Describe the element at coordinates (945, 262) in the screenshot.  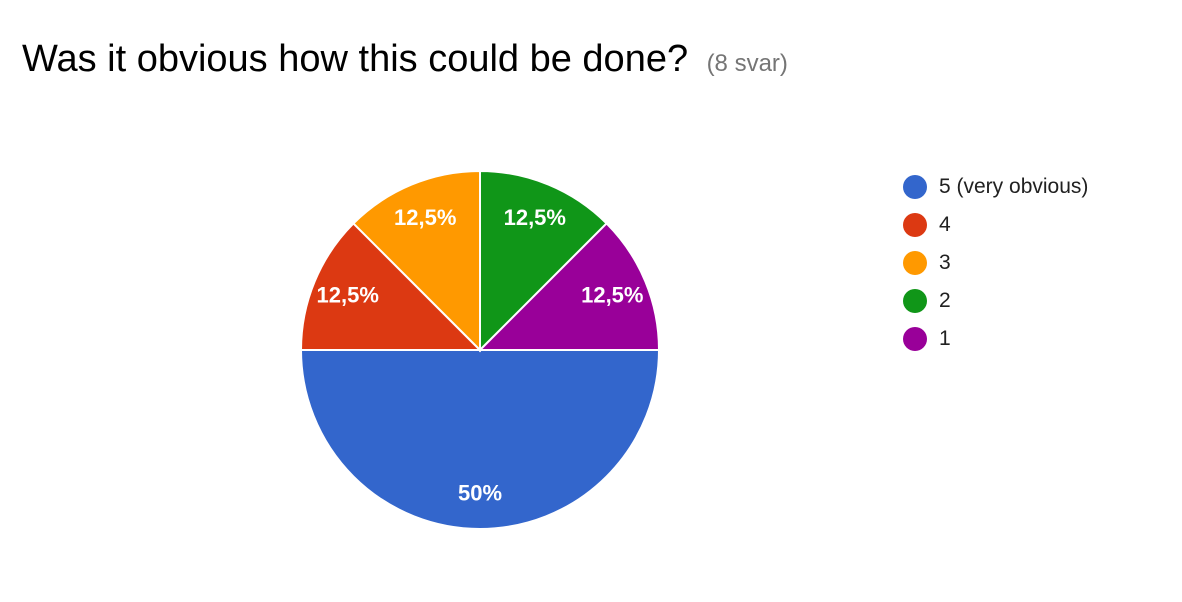
I see `legend-label: 3` at that location.